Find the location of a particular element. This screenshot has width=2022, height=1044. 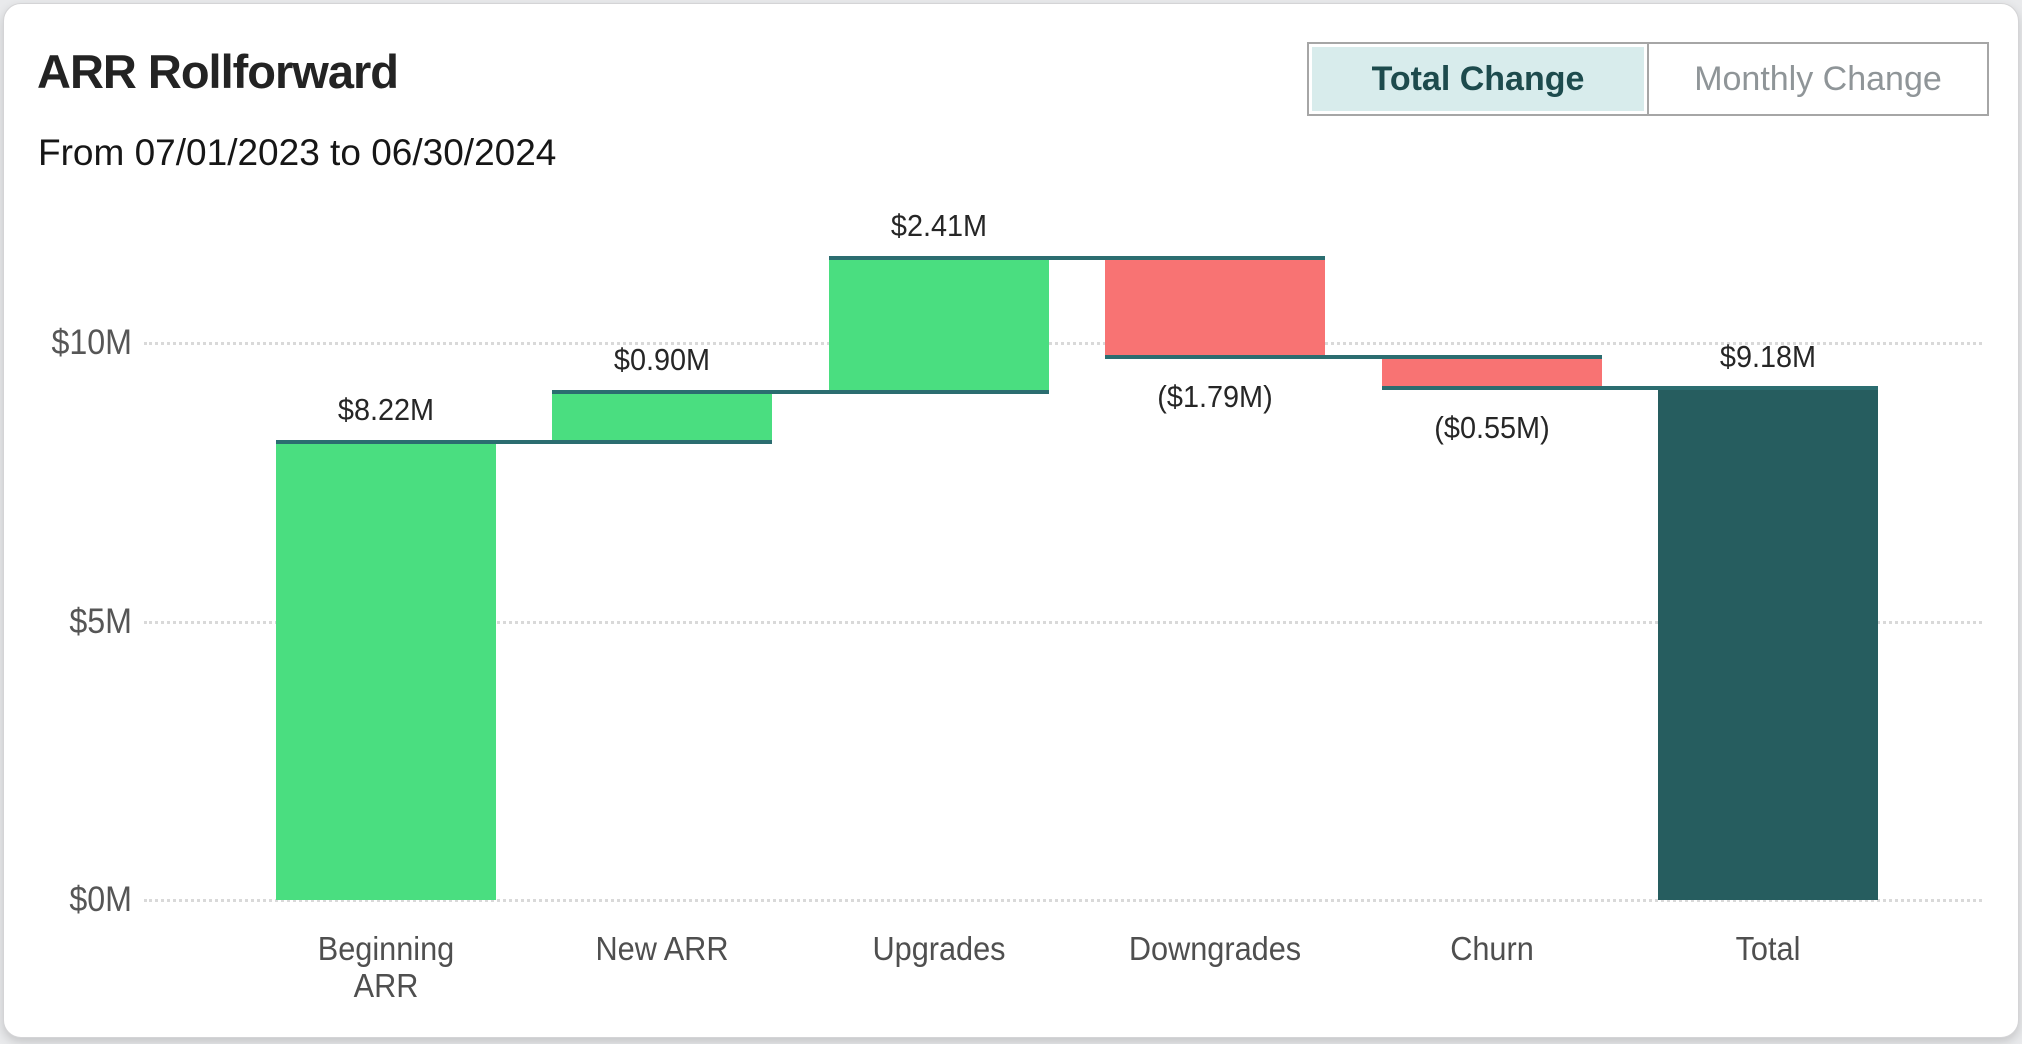

page-title: ARR Rollforward is located at coordinates (218, 71).